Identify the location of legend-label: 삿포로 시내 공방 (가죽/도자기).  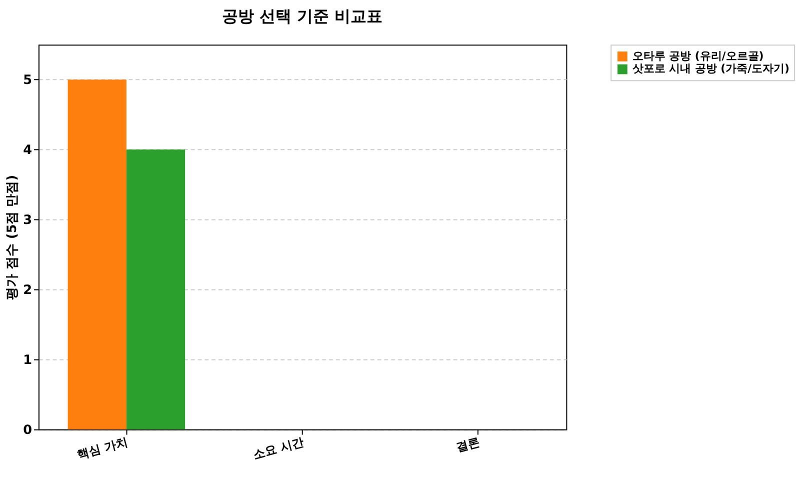
(711, 69).